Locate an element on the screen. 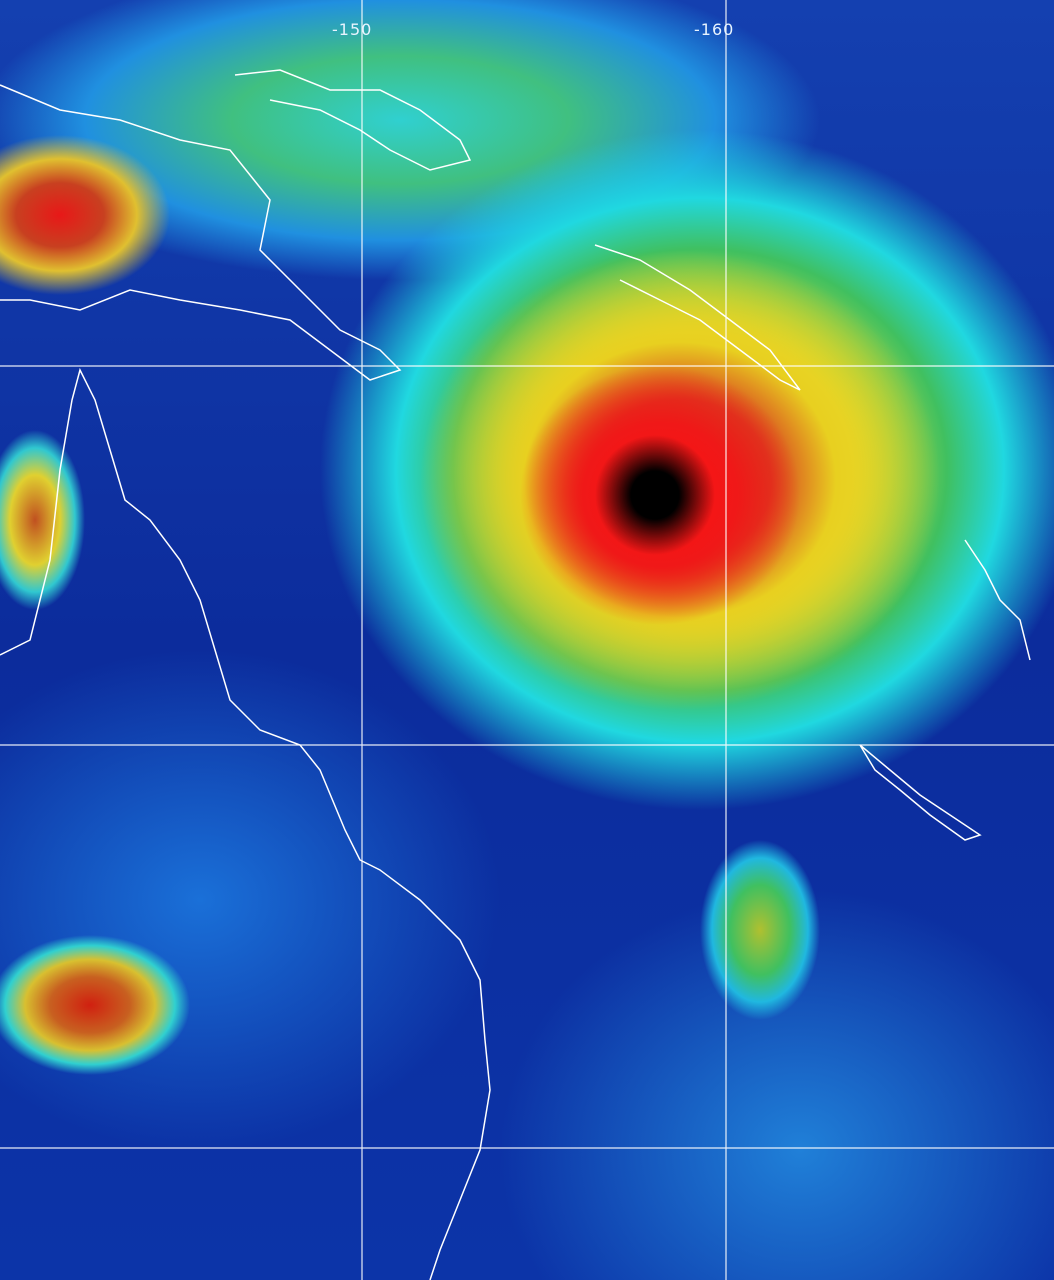 The image size is (1054, 1280). coastline-vanuatu is located at coordinates (997, 600).